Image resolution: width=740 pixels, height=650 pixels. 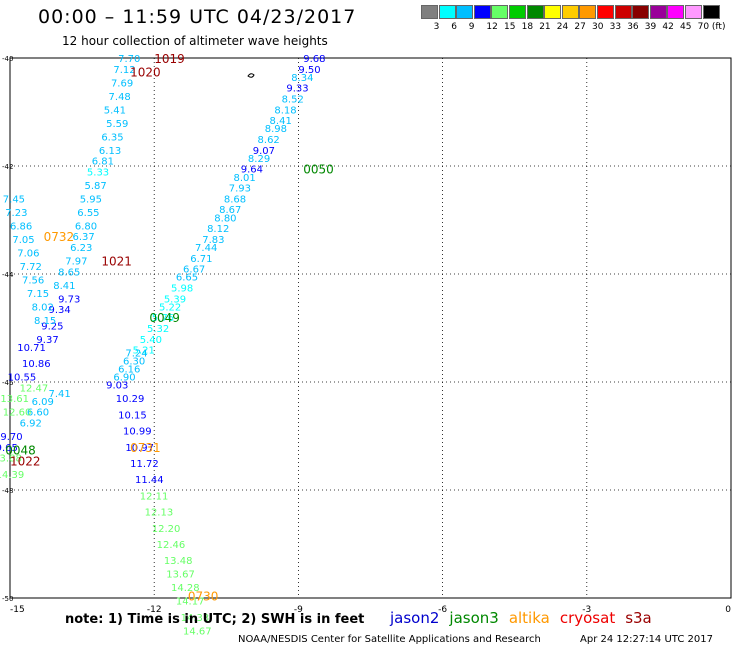 What do you see at coordinates (17, 413) in the screenshot?
I see `swh-label: 12.60` at bounding box center [17, 413].